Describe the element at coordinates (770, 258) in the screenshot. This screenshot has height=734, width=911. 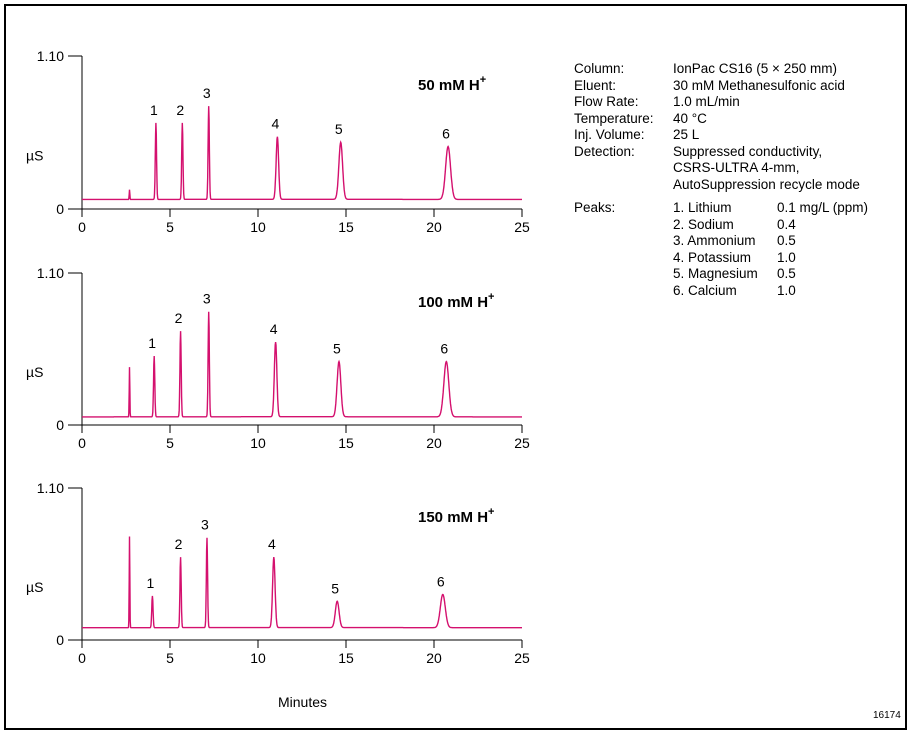
I see `peak-row: 4. Potassium 1.0` at that location.